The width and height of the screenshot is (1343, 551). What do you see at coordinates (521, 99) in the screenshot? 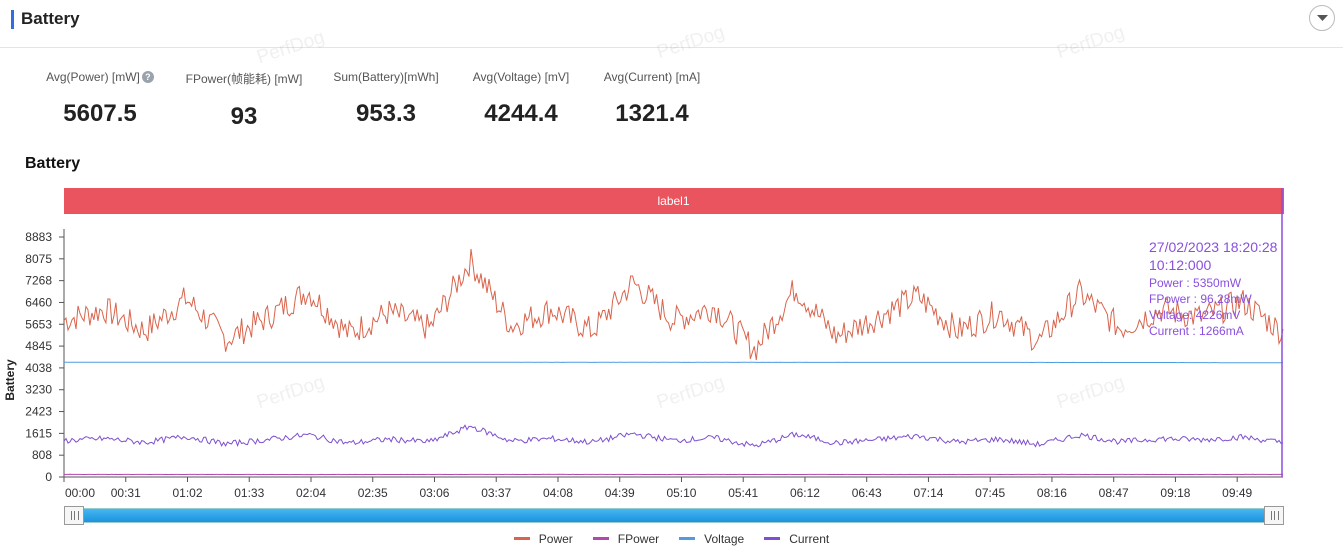
I see `stat-avg-voltage: Avg(Voltage) [mV] 4244.4` at bounding box center [521, 99].